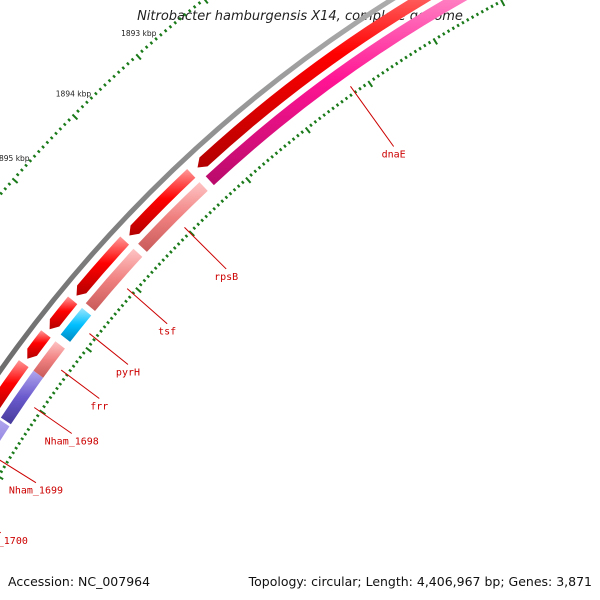  Describe the element at coordinates (14, 541) in the screenshot. I see `gene-label: Nham_1700` at that location.